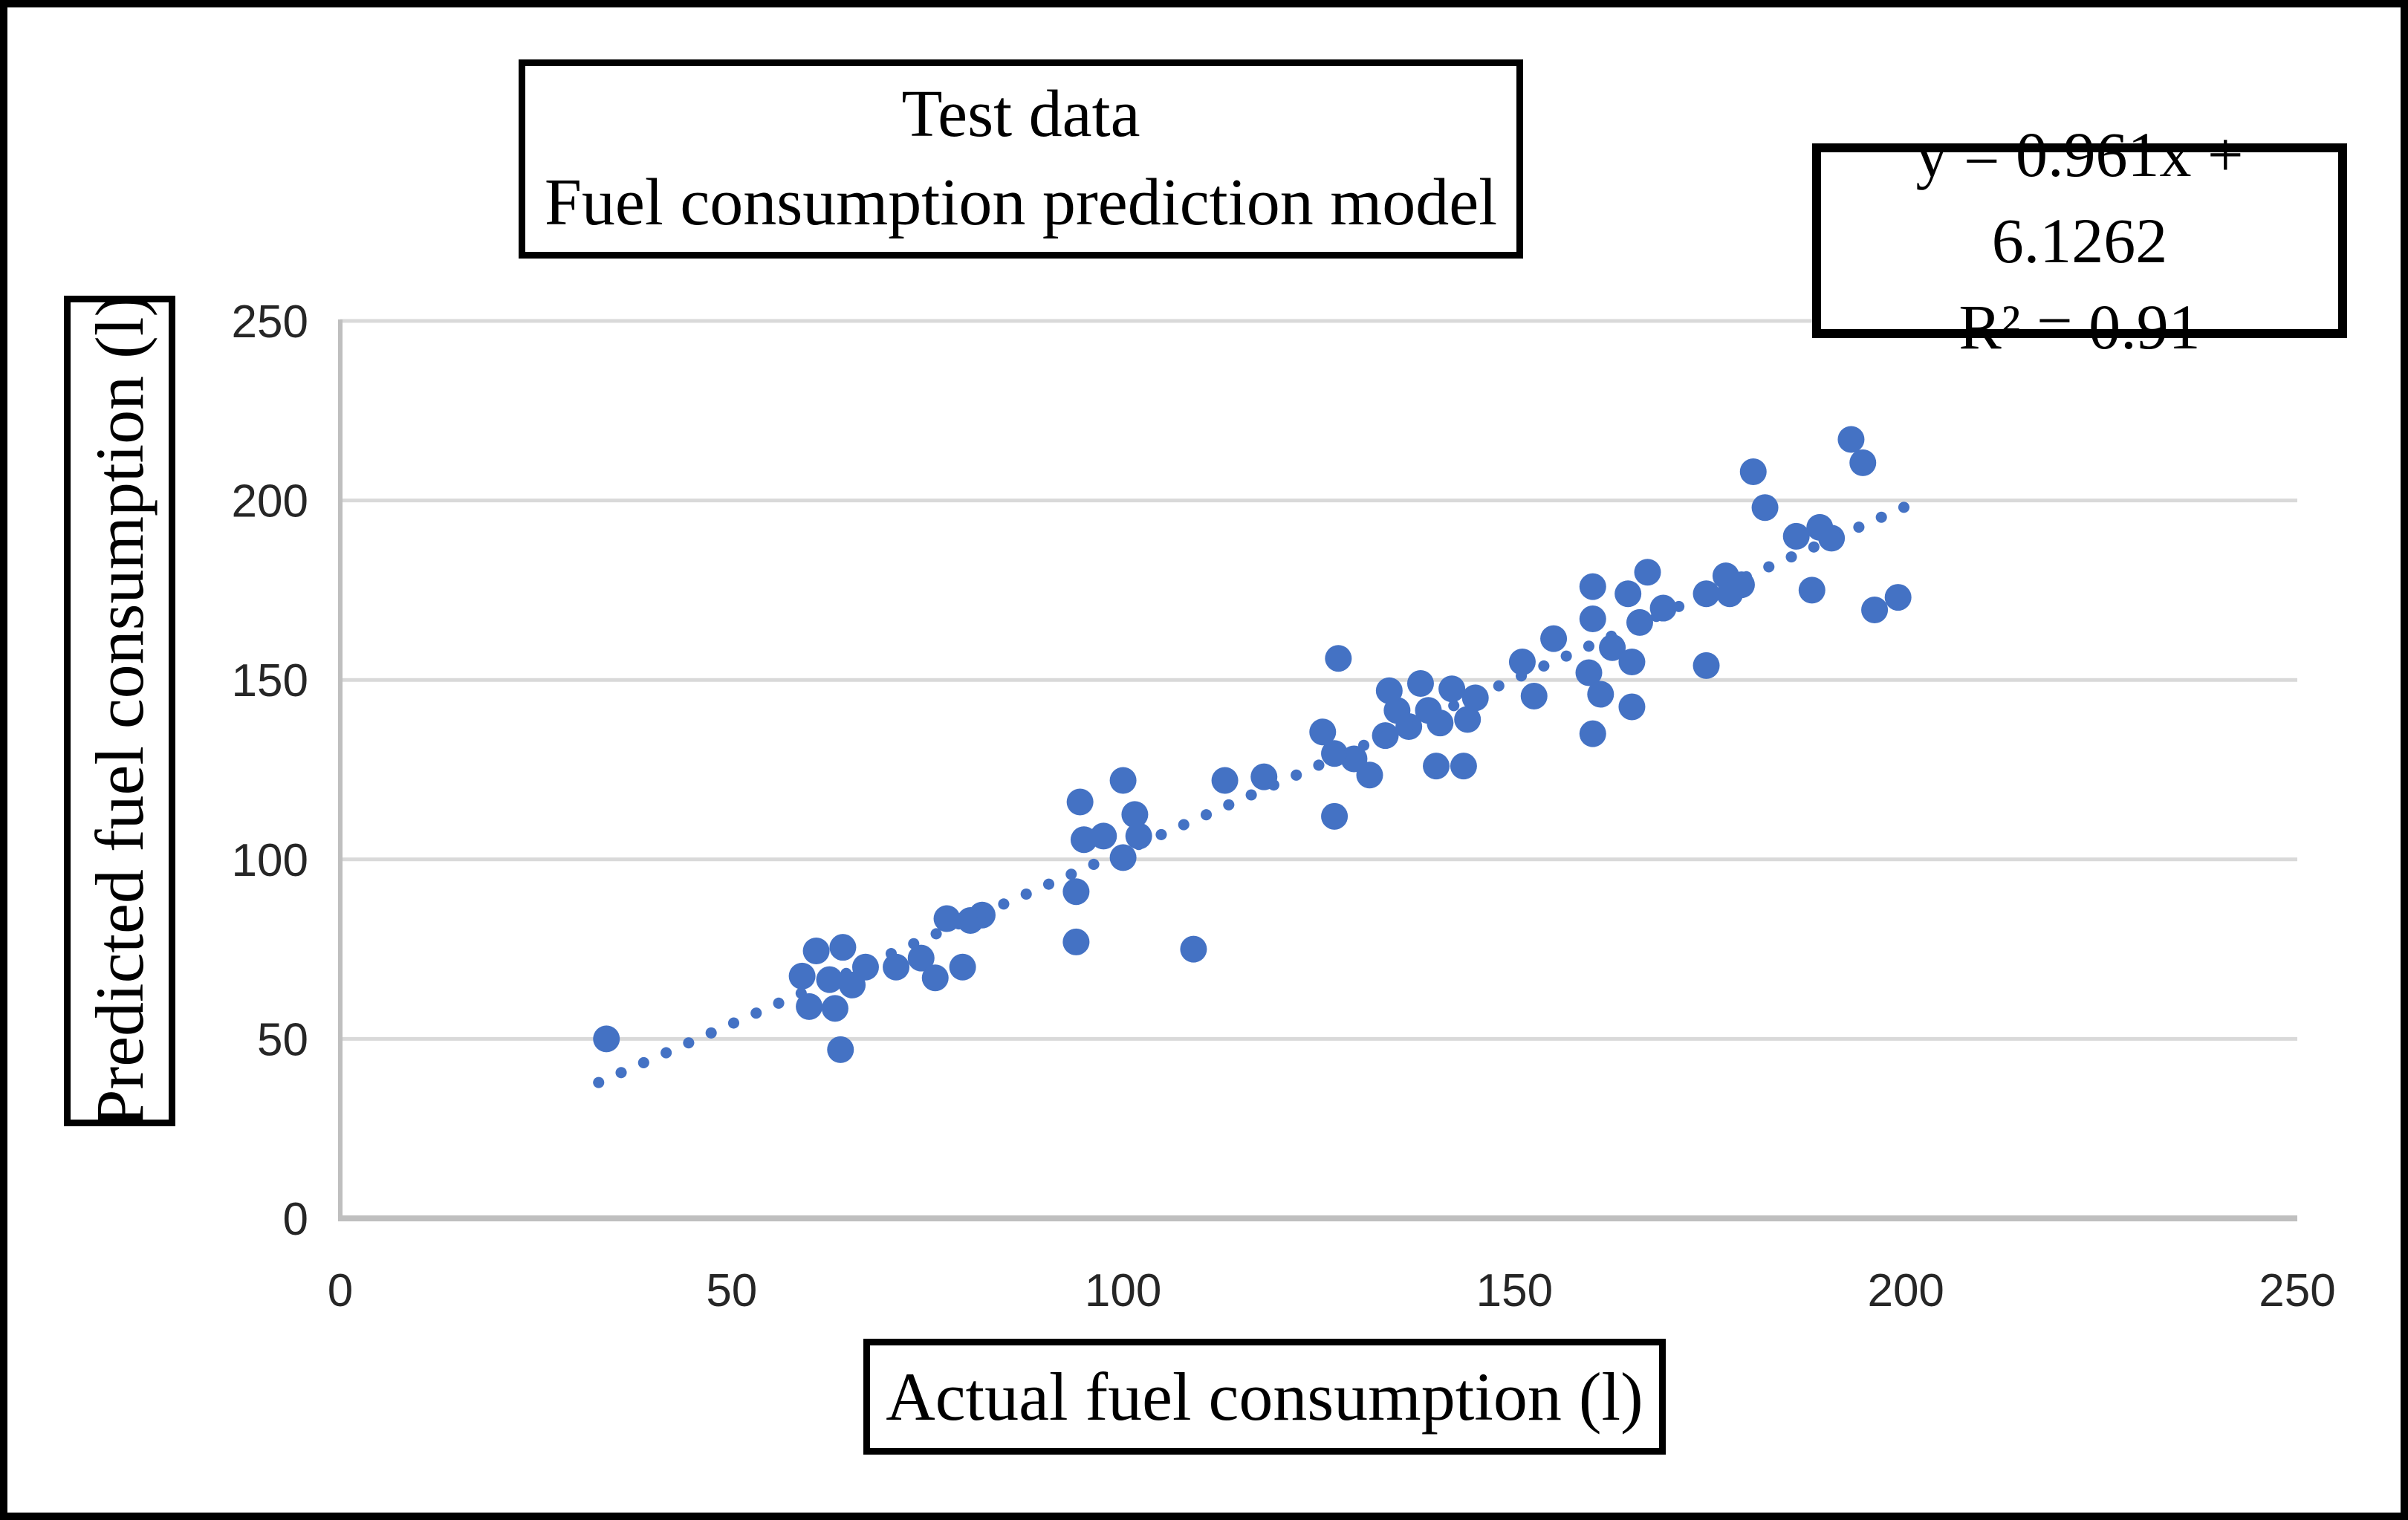  Describe the element at coordinates (2079, 197) in the screenshot. I see `trendline-equation: y = 0.961x + 6.1262` at that location.